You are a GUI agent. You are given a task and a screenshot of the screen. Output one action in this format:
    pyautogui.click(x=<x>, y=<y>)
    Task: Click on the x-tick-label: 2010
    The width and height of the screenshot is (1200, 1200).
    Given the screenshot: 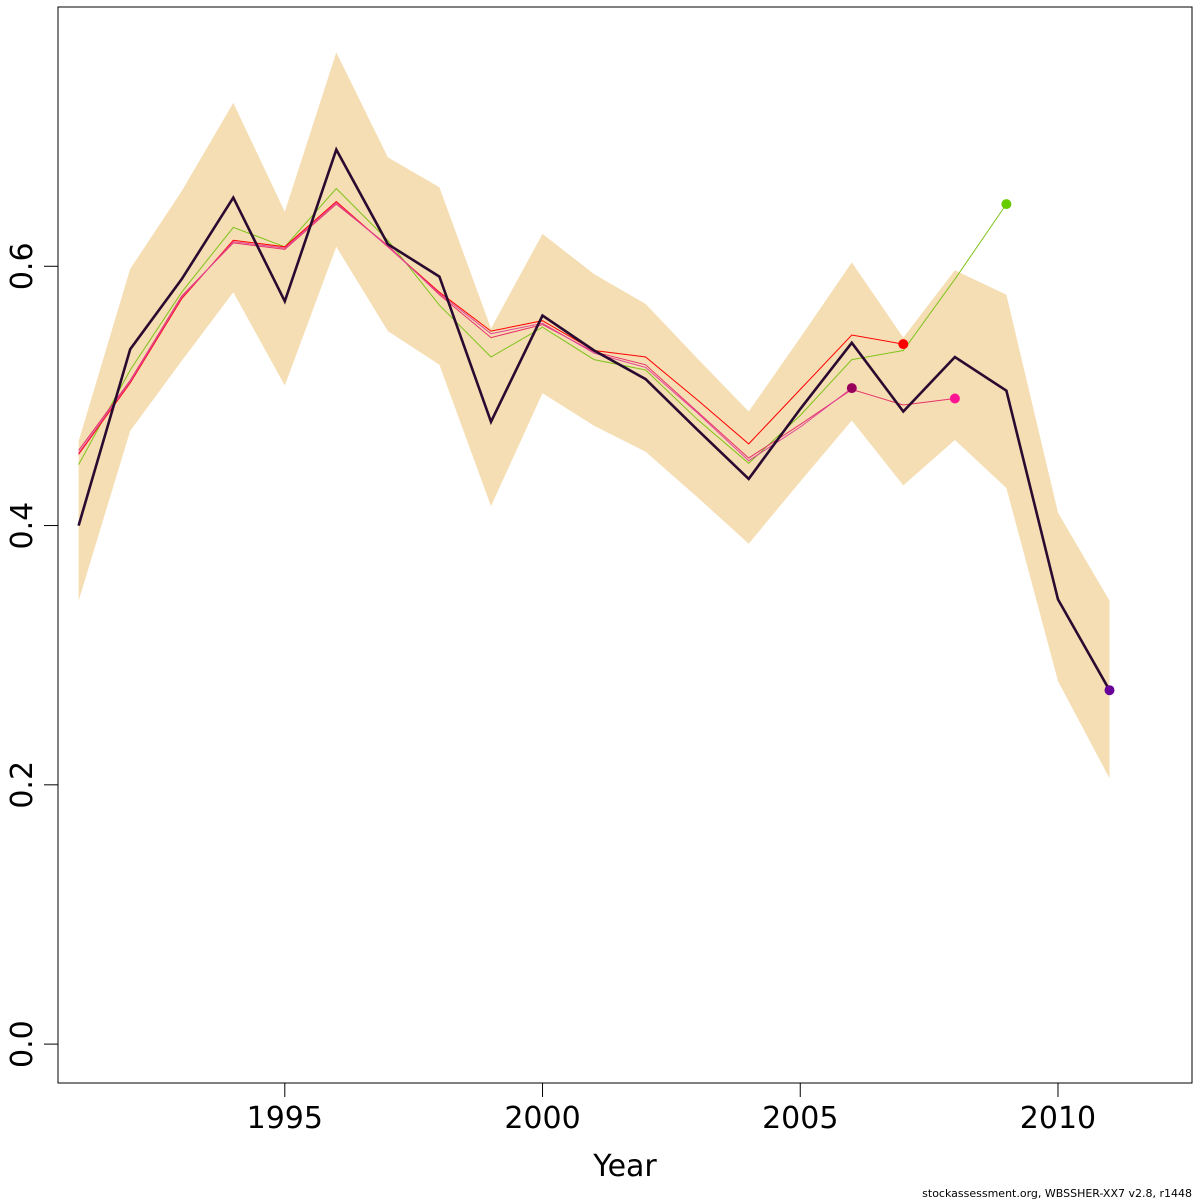 What is the action you would take?
    pyautogui.click(x=1058, y=1118)
    